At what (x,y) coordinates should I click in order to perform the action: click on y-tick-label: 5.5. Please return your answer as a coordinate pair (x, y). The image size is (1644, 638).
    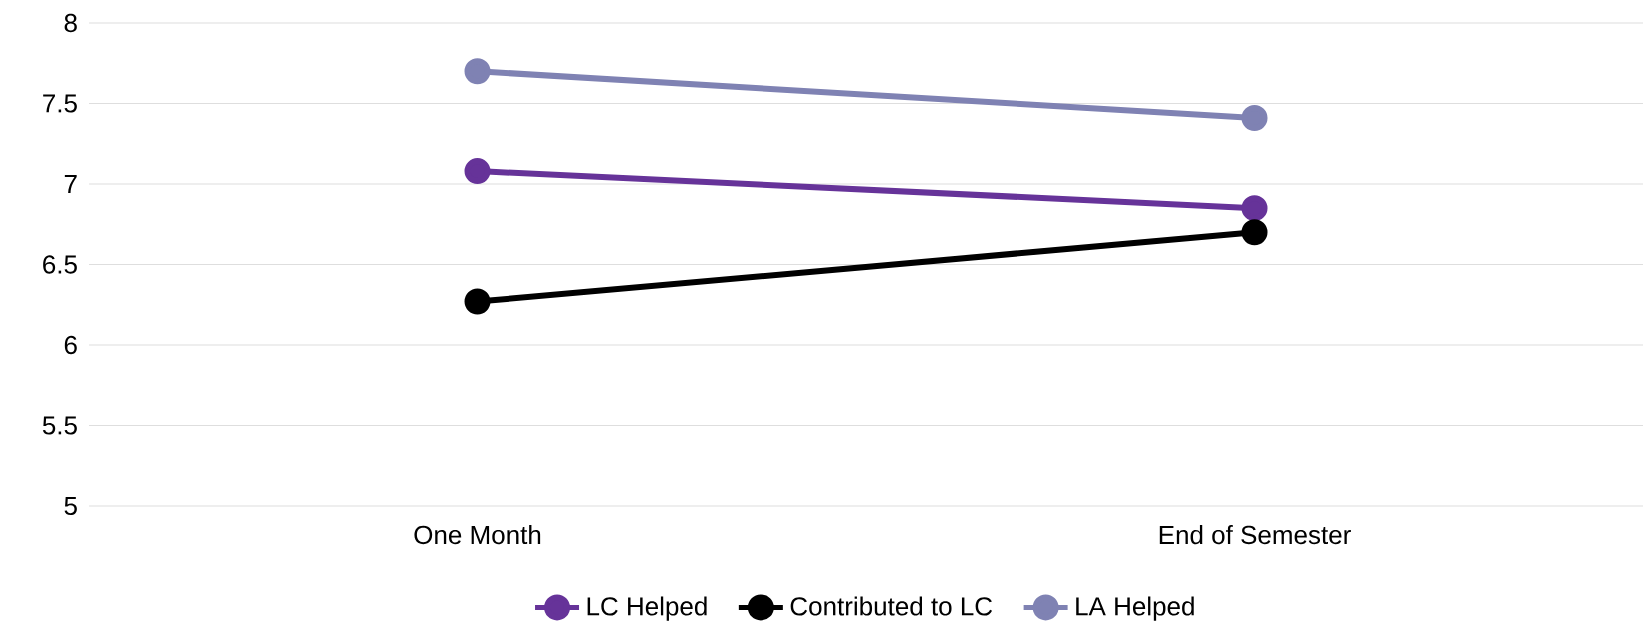
    Looking at the image, I should click on (59, 425).